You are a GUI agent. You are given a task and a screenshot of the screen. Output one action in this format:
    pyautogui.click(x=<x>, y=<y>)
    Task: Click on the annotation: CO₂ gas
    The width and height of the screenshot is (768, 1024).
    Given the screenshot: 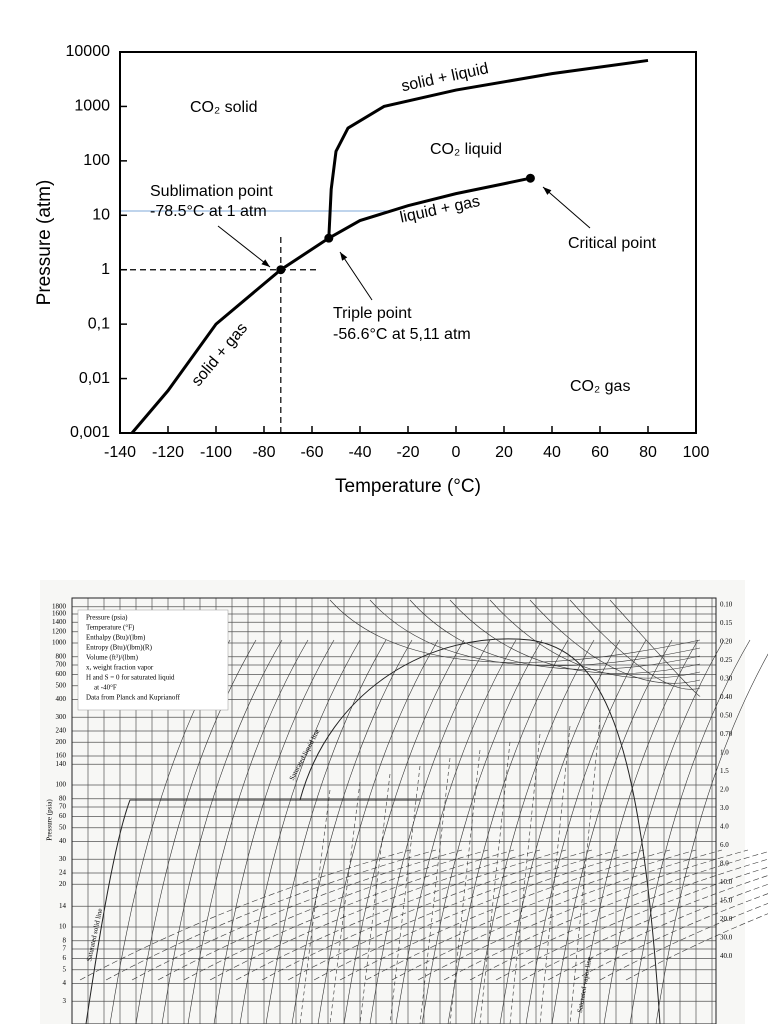 What is the action you would take?
    pyautogui.click(x=600, y=386)
    